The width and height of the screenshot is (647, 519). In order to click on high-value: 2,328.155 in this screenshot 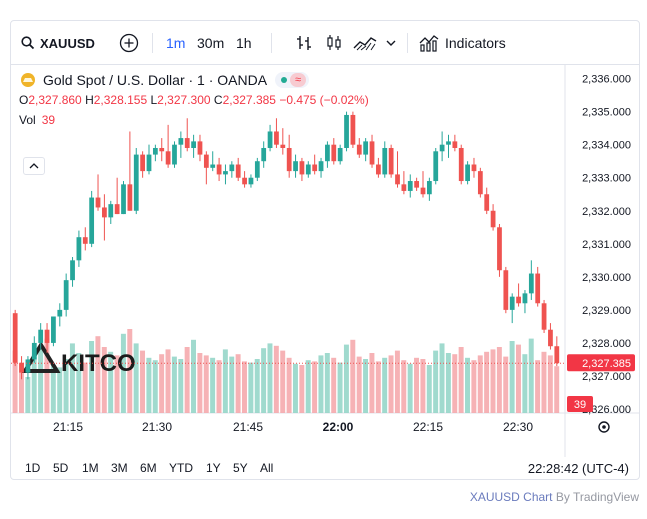, I will do `click(120, 100)`.